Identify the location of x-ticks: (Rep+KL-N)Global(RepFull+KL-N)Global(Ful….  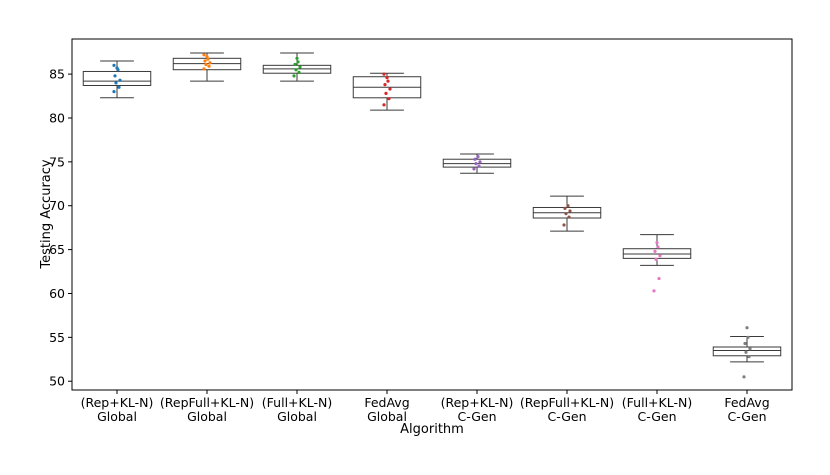
(425, 407).